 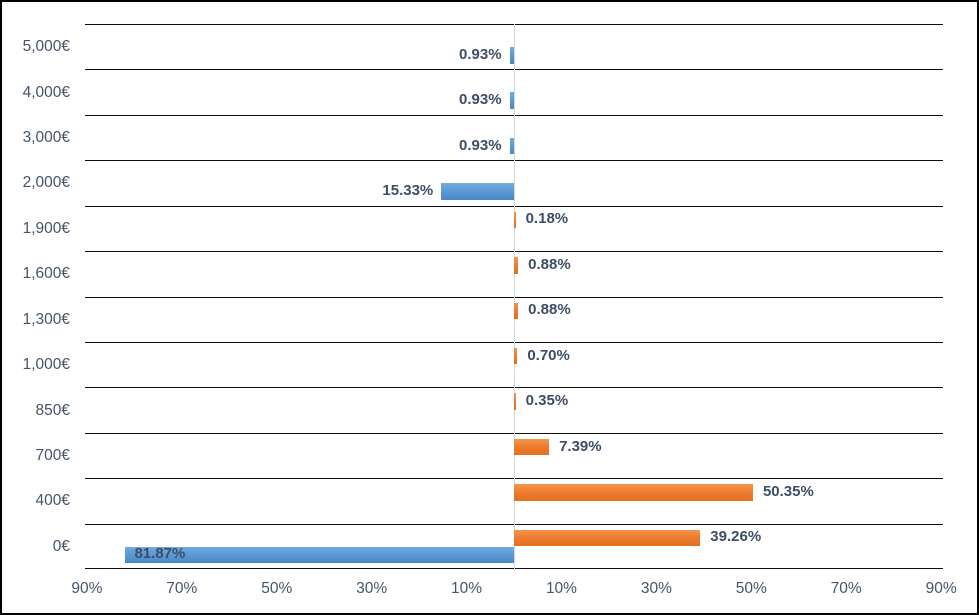 I want to click on category-label: 0€, so click(x=61, y=546).